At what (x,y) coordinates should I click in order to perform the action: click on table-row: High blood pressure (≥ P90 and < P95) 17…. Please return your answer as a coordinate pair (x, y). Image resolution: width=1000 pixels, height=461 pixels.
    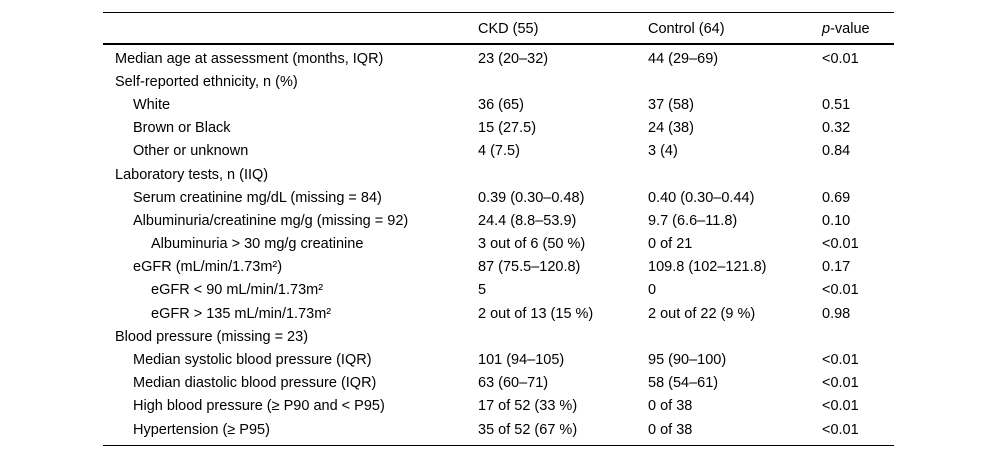
    Looking at the image, I should click on (498, 406).